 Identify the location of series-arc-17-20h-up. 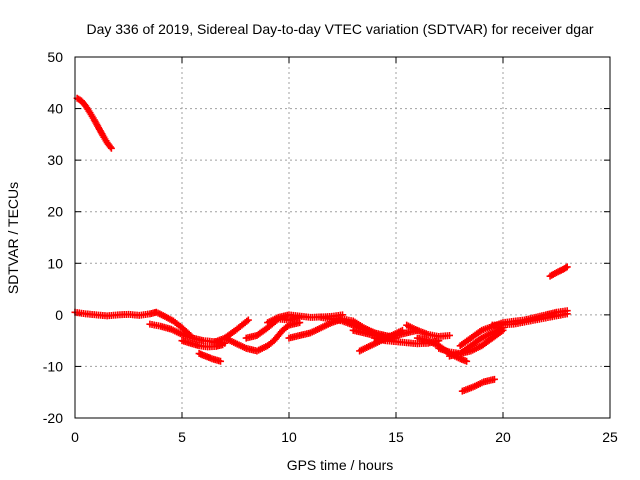
(476, 342).